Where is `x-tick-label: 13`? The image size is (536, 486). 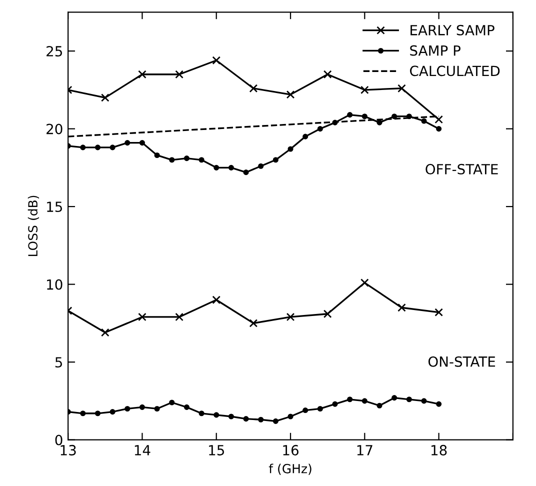 x-tick-label: 13 is located at coordinates (68, 450).